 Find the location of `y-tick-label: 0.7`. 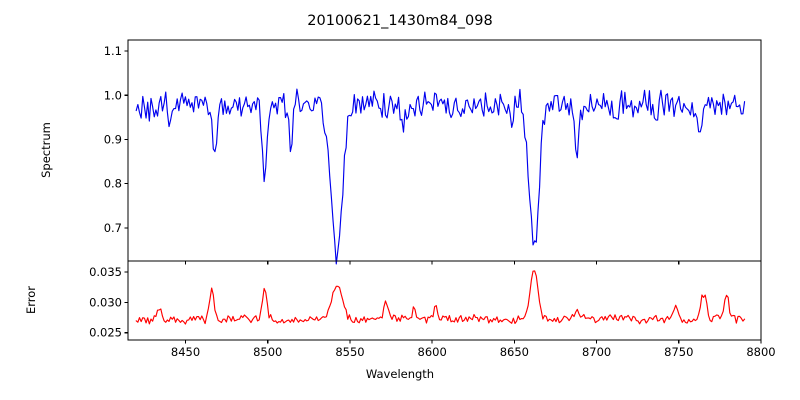

y-tick-label: 0.7 is located at coordinates (113, 228).